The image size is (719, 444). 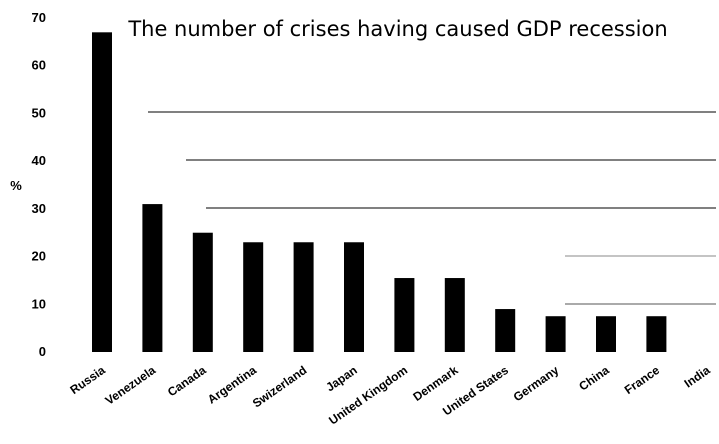 What do you see at coordinates (39, 112) in the screenshot?
I see `y-tick-label: 50` at bounding box center [39, 112].